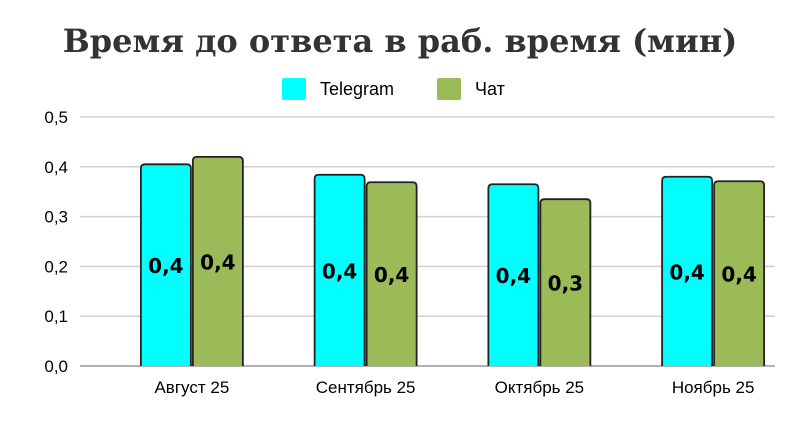 The height and width of the screenshot is (421, 800). I want to click on legend-label: Чат, so click(490, 89).